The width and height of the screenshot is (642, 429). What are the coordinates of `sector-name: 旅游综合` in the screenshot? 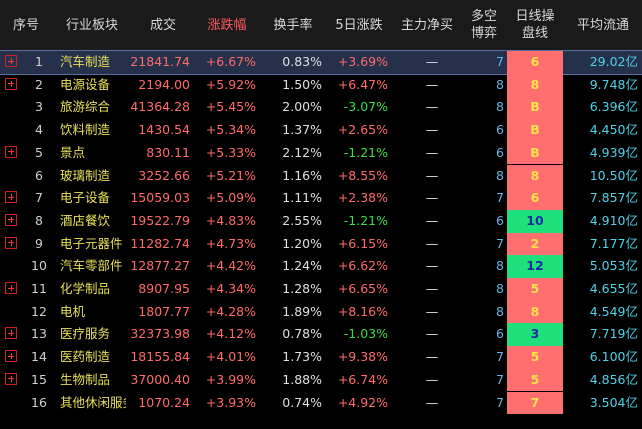 It's located at (85, 107).